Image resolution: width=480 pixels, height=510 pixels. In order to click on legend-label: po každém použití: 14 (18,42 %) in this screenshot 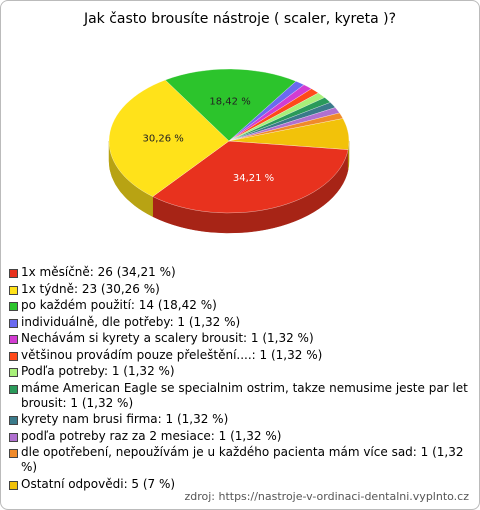, I will do `click(119, 305)`.